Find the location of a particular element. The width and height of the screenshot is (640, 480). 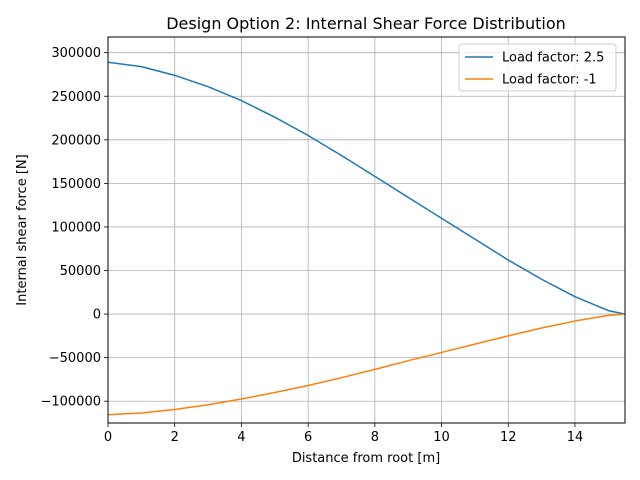

x-tick-label: 2 is located at coordinates (175, 437).